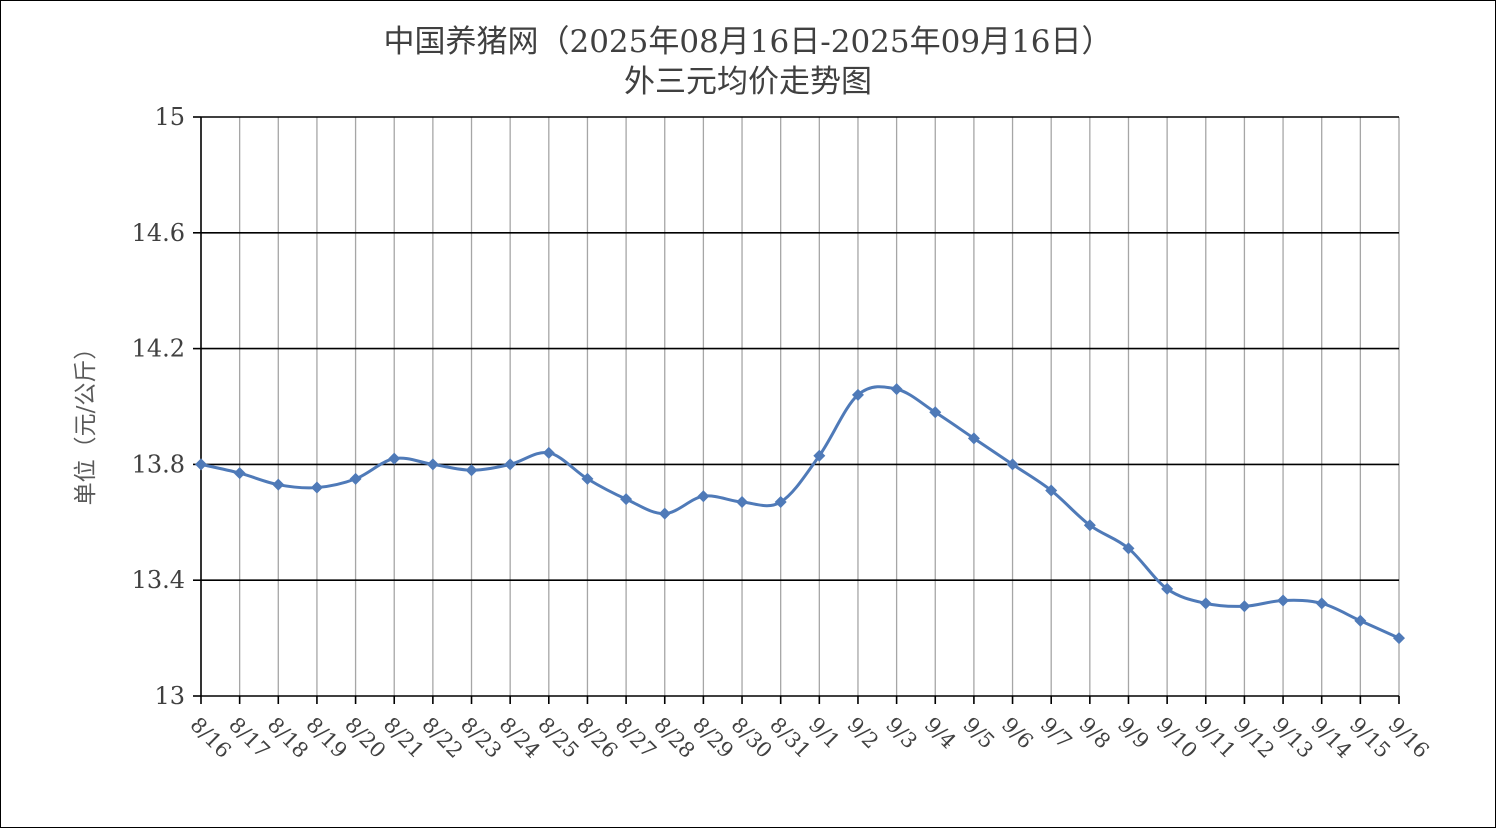  What do you see at coordinates (748, 82) in the screenshot?
I see `chart-subtitle: 外三元均价走势图` at bounding box center [748, 82].